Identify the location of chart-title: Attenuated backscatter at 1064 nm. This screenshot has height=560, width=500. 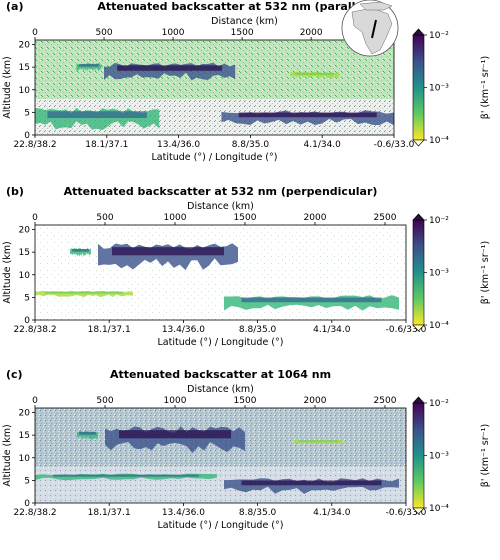
(220, 374).